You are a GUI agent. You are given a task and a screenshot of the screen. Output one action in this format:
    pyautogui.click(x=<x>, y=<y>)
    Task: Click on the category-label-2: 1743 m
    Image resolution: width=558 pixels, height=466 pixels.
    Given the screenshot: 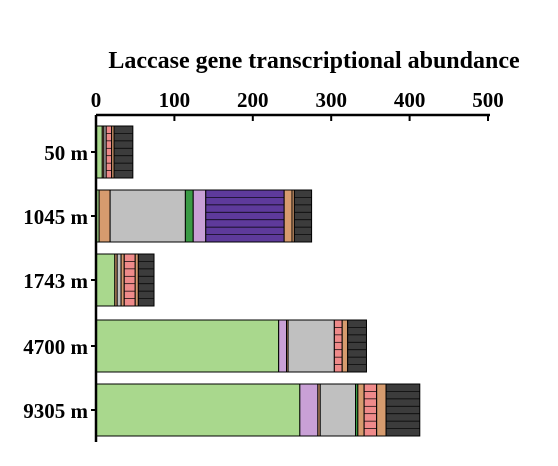 What is the action you would take?
    pyautogui.click(x=55, y=281)
    